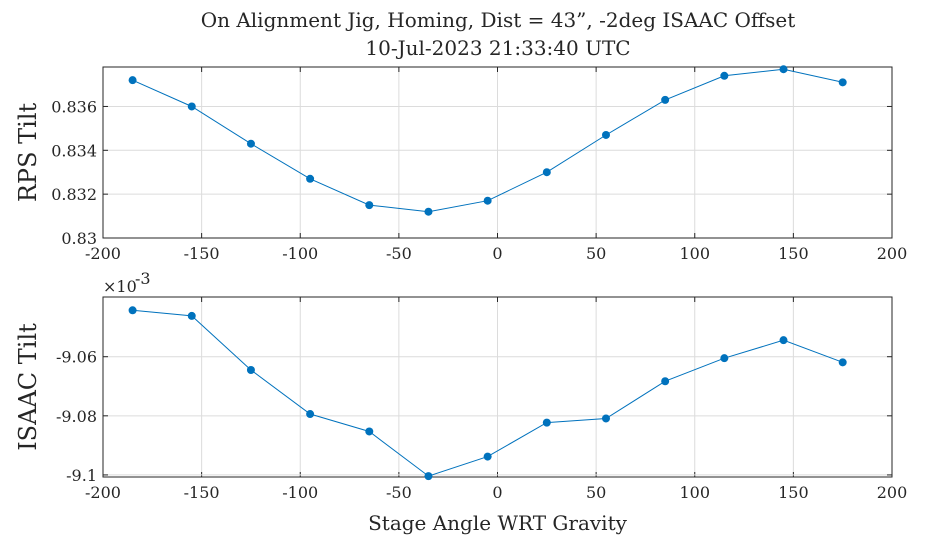  Describe the element at coordinates (76, 416) in the screenshot. I see `y-tick-label: -9.08` at that location.